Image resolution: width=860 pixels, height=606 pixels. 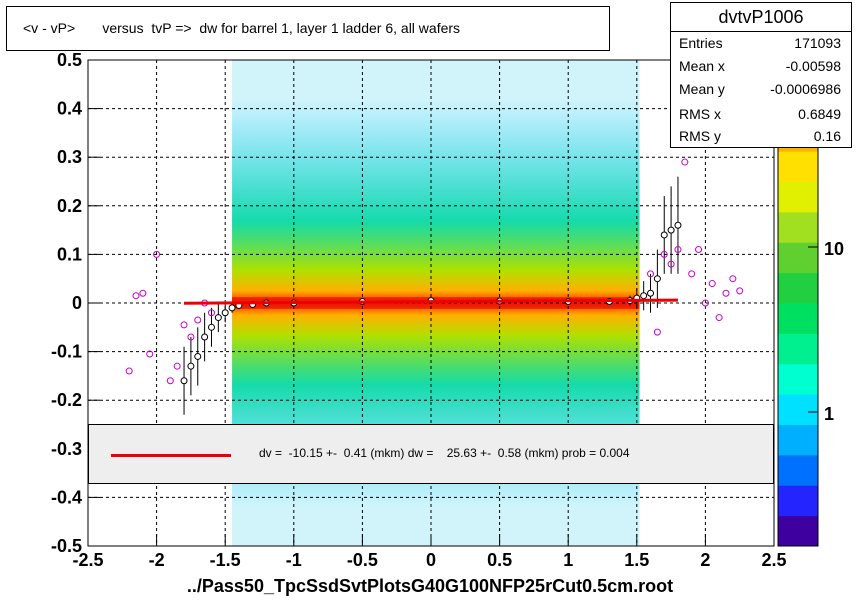 What do you see at coordinates (760, 46) in the screenshot?
I see `stat-row-entries: Entries 171093` at bounding box center [760, 46].